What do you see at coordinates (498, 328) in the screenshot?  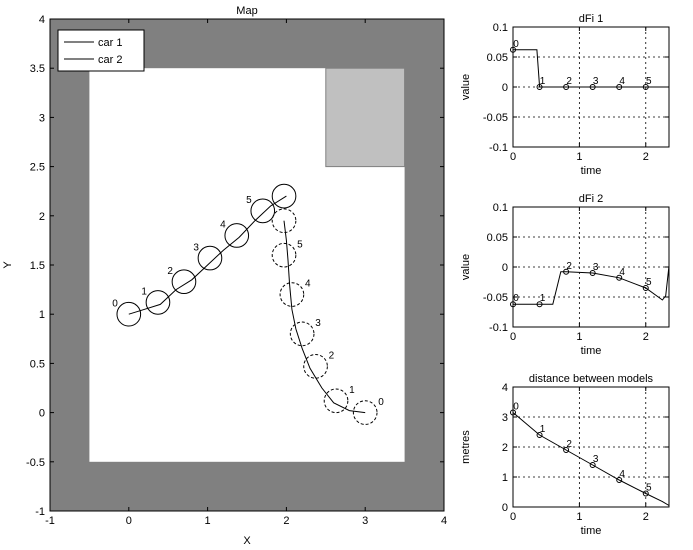 I see `y-tick-label: -0.1` at bounding box center [498, 328].